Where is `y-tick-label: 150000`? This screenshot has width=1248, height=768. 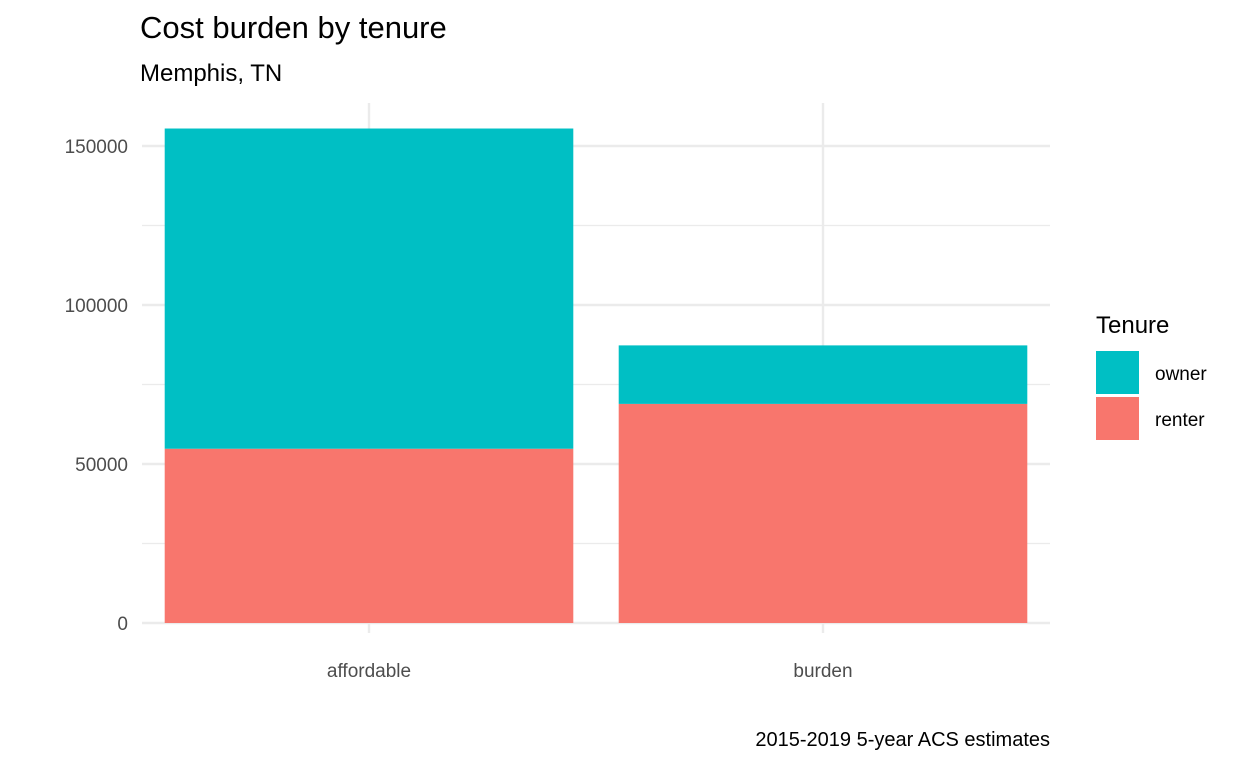
y-tick-label: 150000 is located at coordinates (96, 147).